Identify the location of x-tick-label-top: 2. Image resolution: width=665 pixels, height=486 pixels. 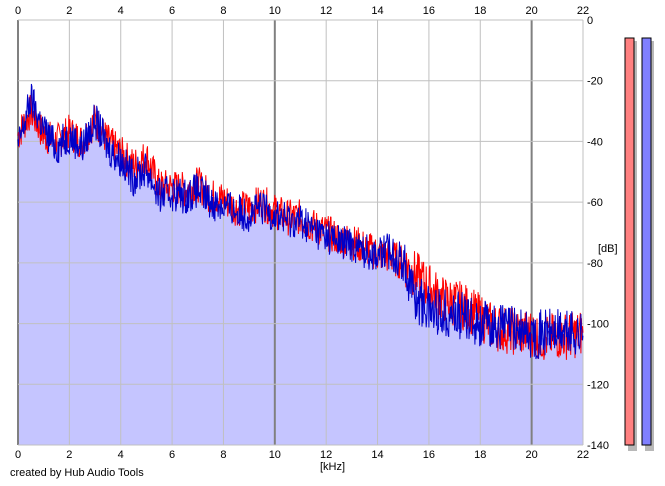
(69, 11).